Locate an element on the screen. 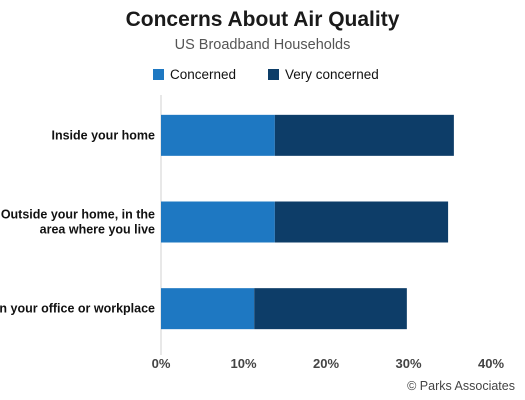 The height and width of the screenshot is (400, 525). legend-swatch-very-concerned is located at coordinates (273, 74).